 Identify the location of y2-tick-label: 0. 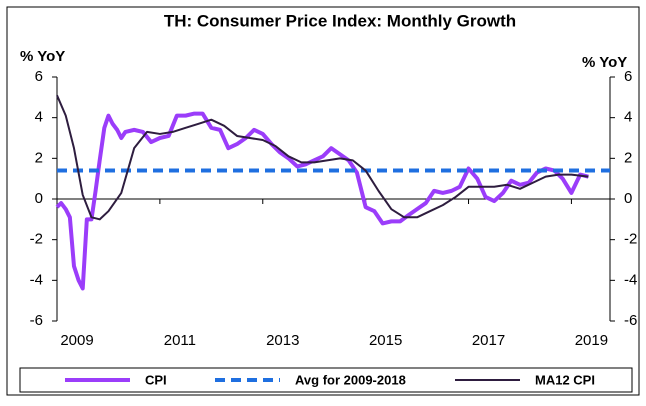
(628, 198).